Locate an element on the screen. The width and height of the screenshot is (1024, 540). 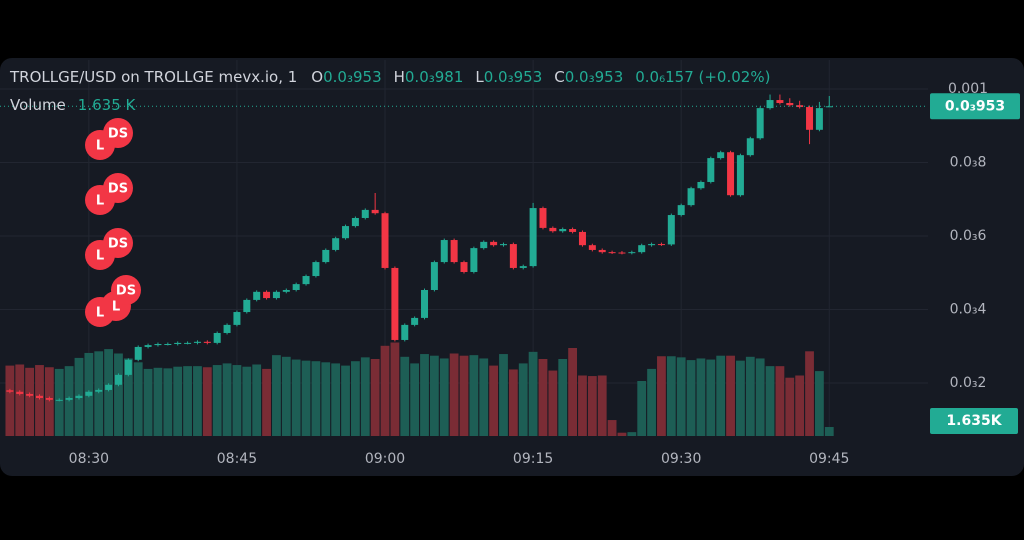
ohlc-key: C is located at coordinates (559, 77).